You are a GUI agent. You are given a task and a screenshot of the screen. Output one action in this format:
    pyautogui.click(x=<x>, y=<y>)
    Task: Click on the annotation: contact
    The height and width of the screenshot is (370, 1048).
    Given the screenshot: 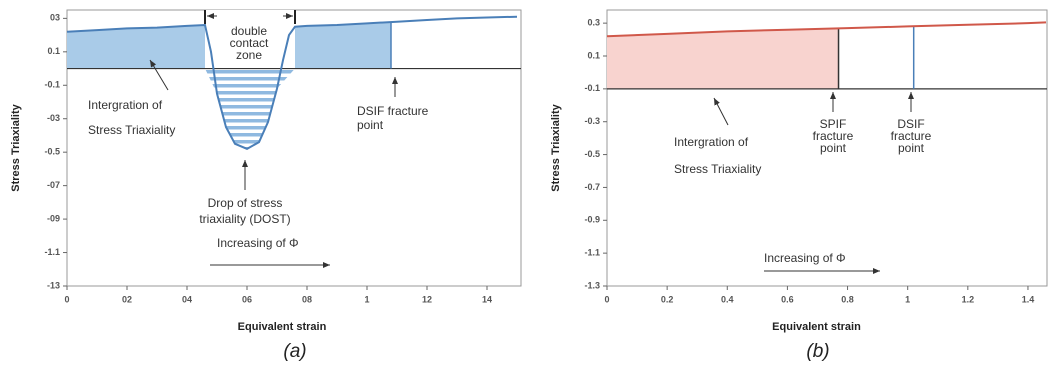 What is the action you would take?
    pyautogui.click(x=249, y=43)
    